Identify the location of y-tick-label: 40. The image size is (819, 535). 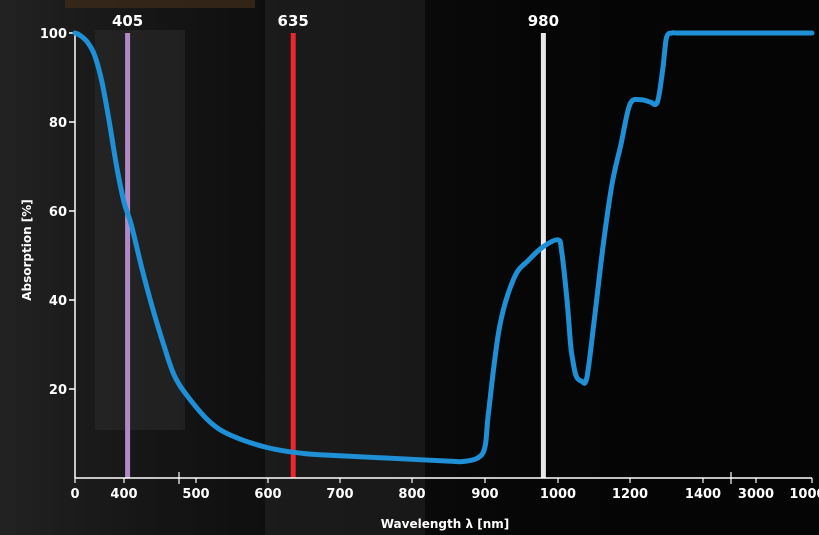
(58, 301).